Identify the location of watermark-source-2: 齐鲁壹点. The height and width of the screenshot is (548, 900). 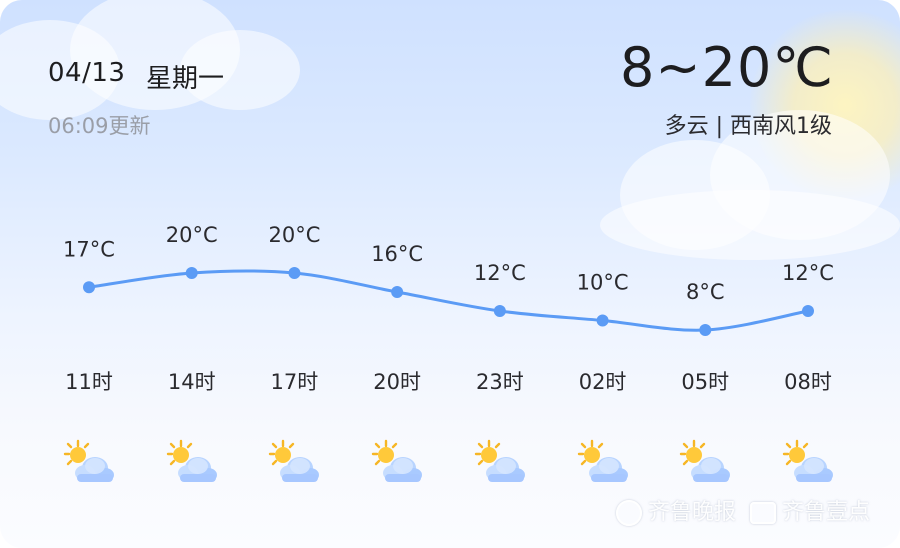
(809, 510).